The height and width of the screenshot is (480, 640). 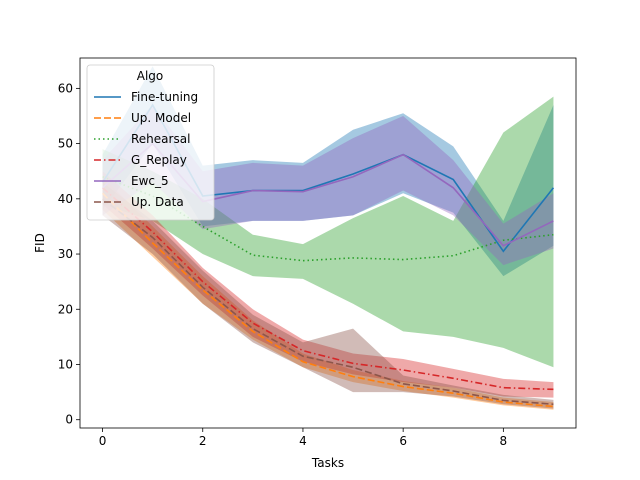 I want to click on legend-label-fine-tuning: Fine-tuning, so click(x=164, y=97).